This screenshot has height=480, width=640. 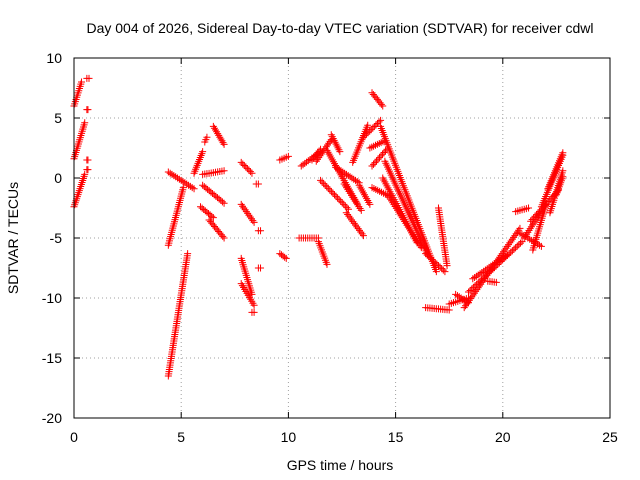 What do you see at coordinates (181, 437) in the screenshot?
I see `x-tick-label: 5` at bounding box center [181, 437].